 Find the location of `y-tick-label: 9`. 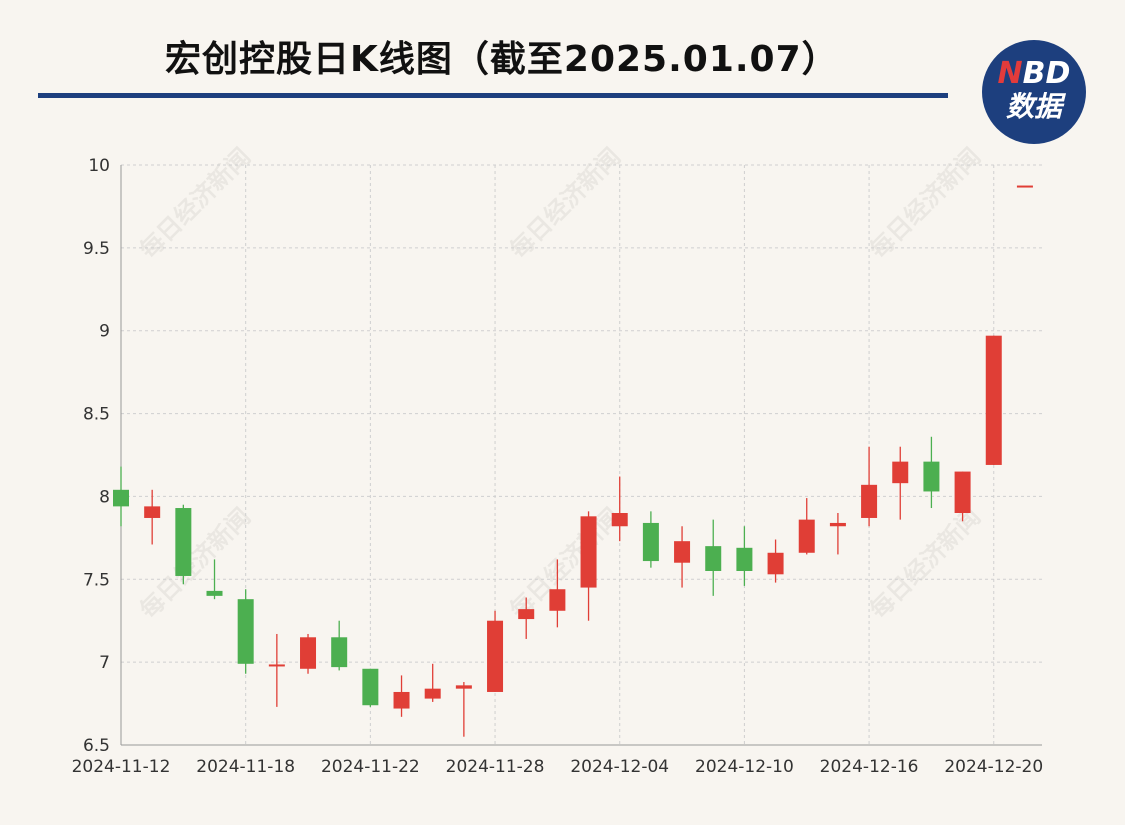

y-tick-label: 9 is located at coordinates (104, 332).